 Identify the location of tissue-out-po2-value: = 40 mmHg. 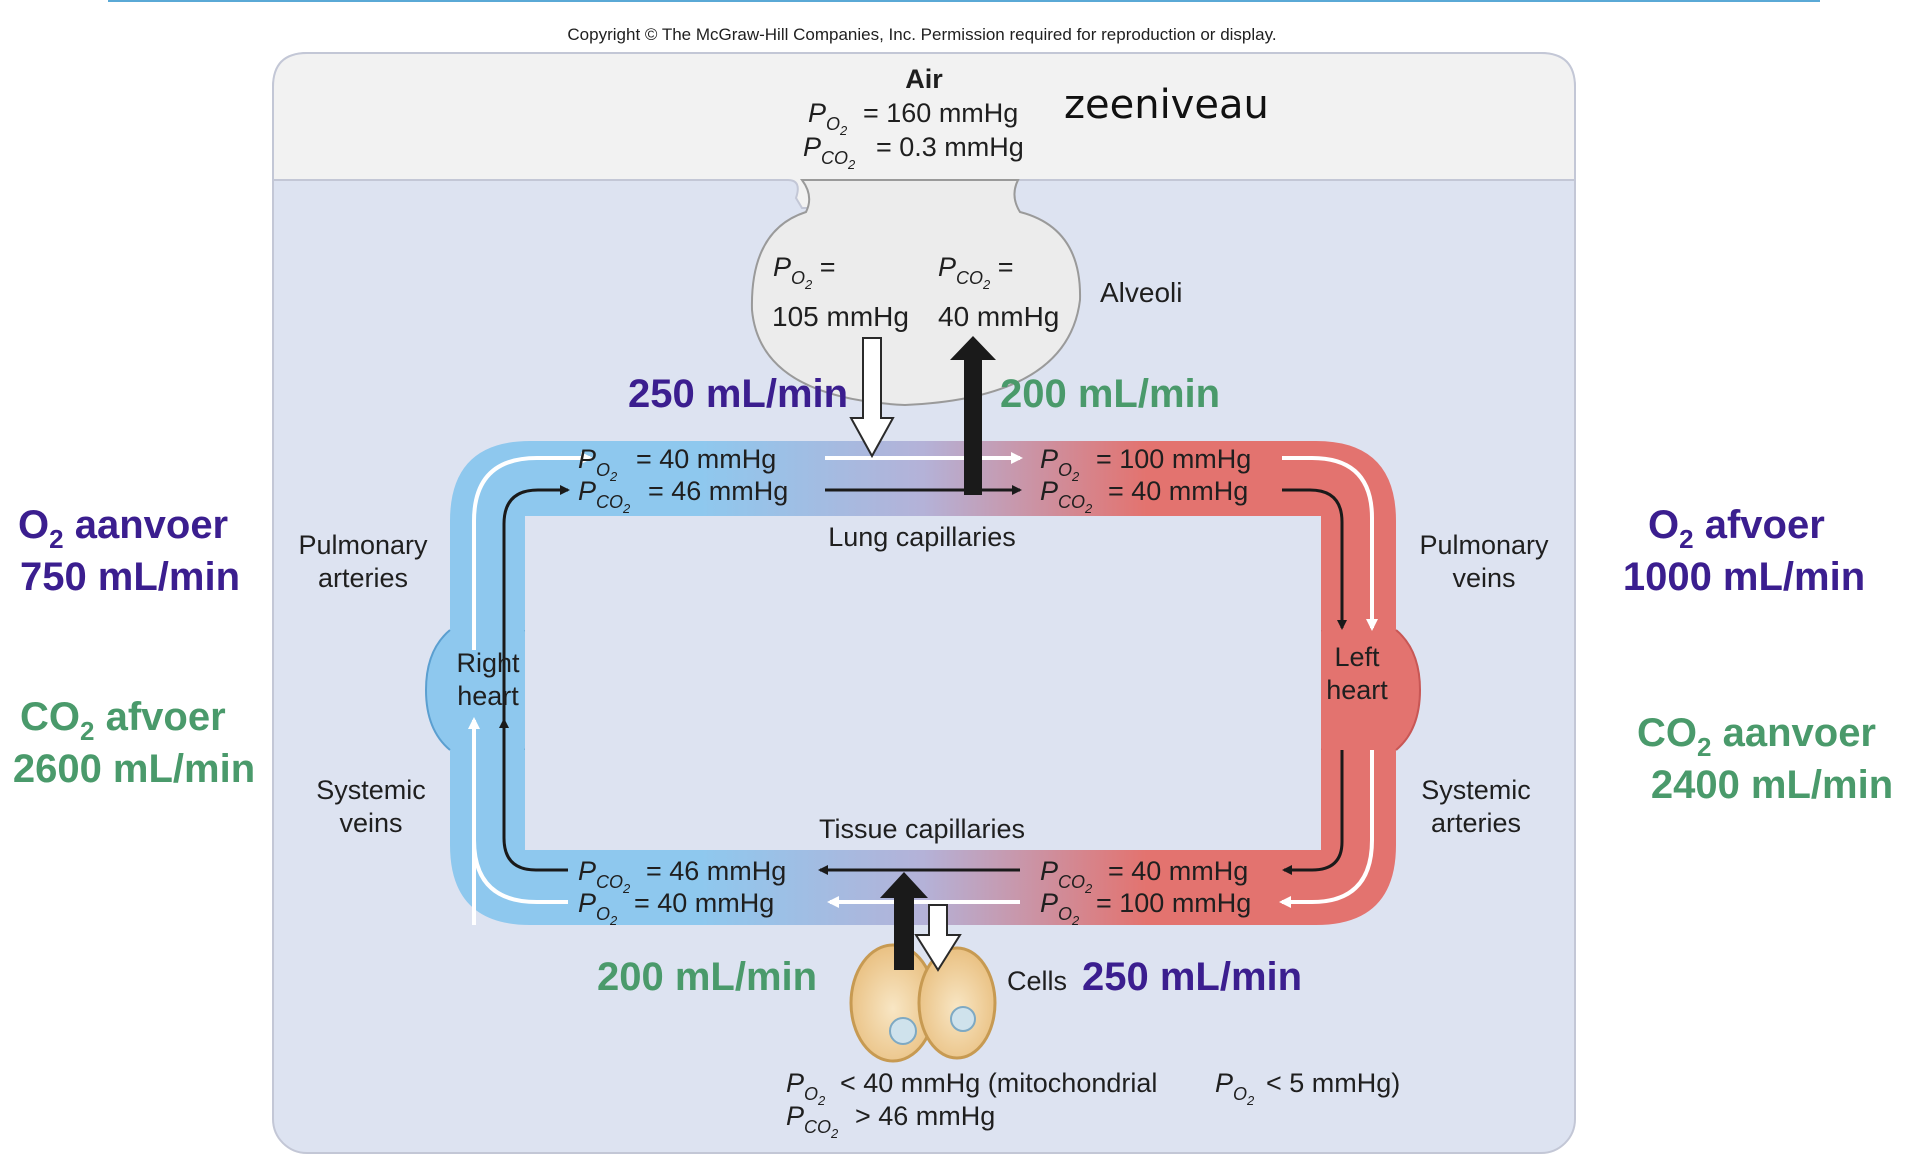
(704, 903).